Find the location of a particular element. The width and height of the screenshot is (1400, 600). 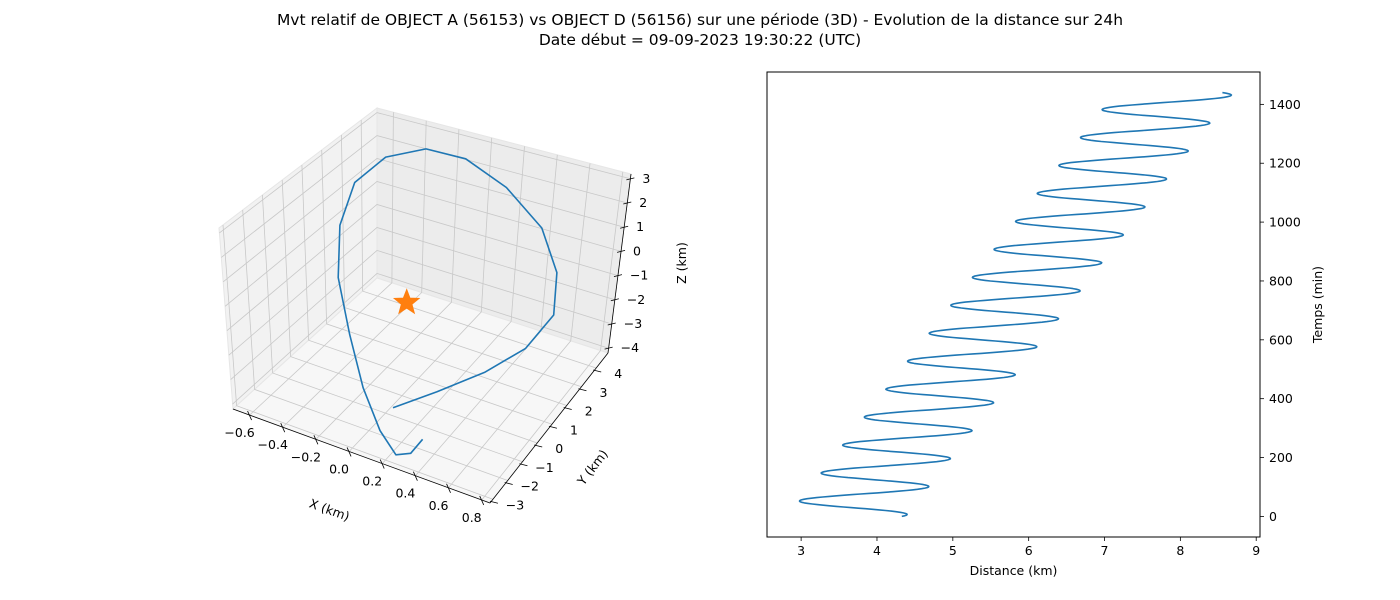

y-tick-label: 1200 is located at coordinates (1285, 163).